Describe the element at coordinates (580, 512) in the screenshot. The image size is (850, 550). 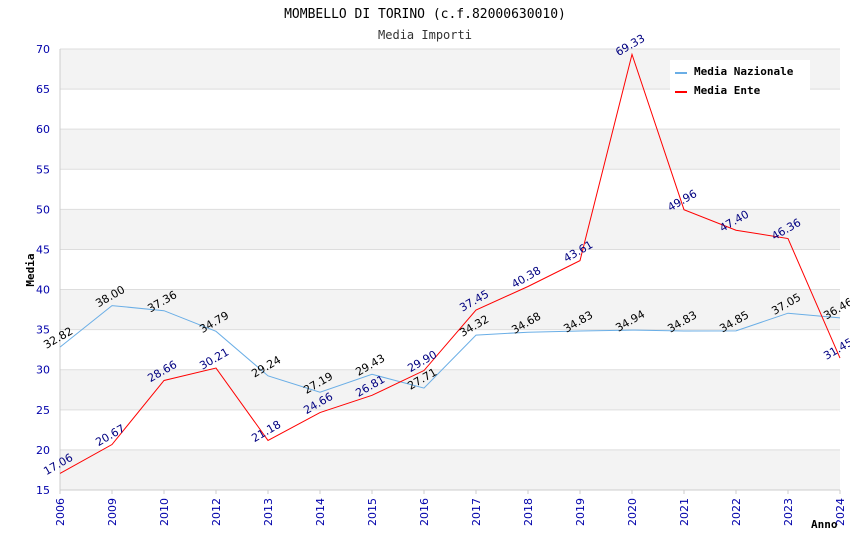
I see `x-tick-label: 2019` at that location.